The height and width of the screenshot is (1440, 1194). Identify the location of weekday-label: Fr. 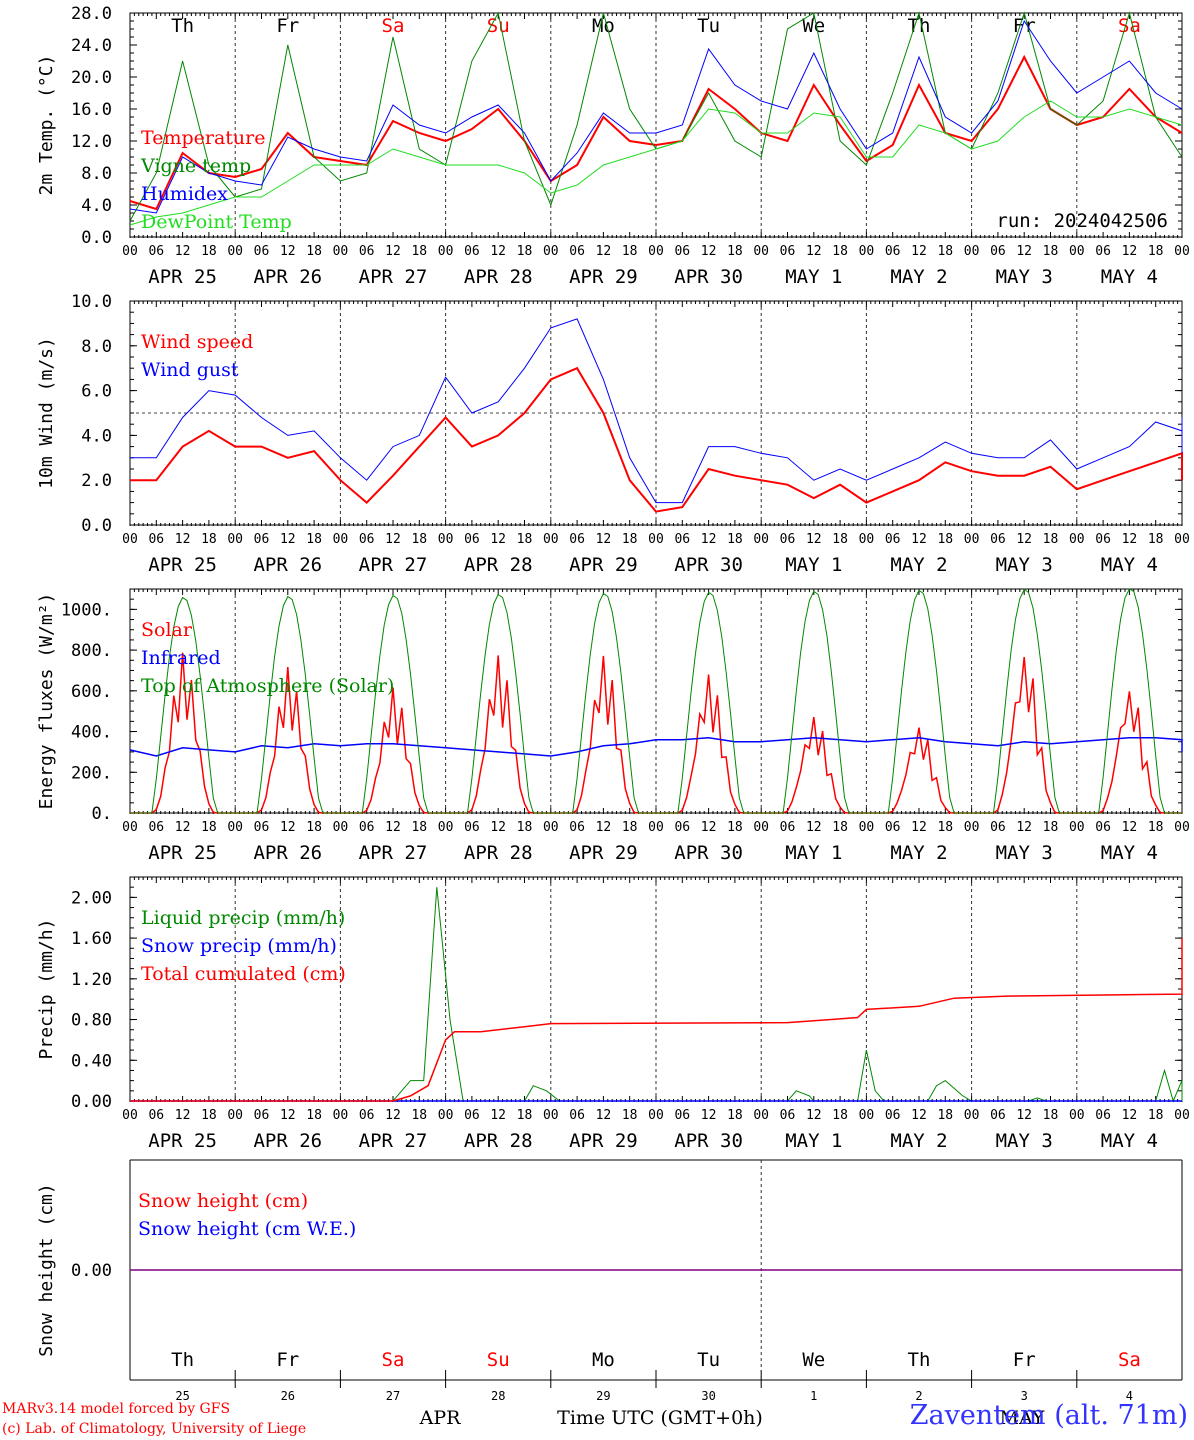
(287, 1360).